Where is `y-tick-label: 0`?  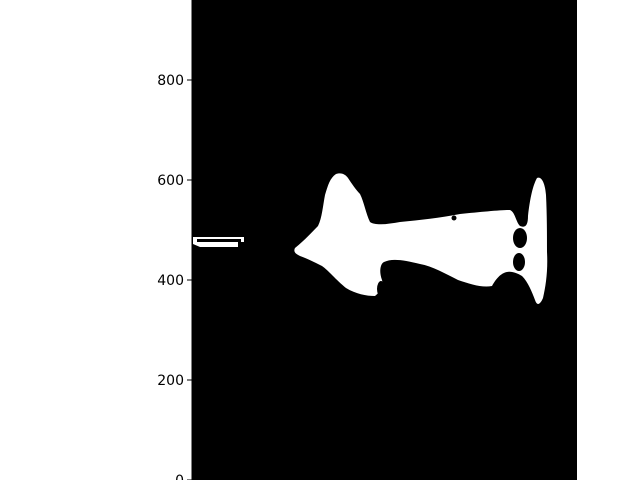 y-tick-label: 0 is located at coordinates (179, 476).